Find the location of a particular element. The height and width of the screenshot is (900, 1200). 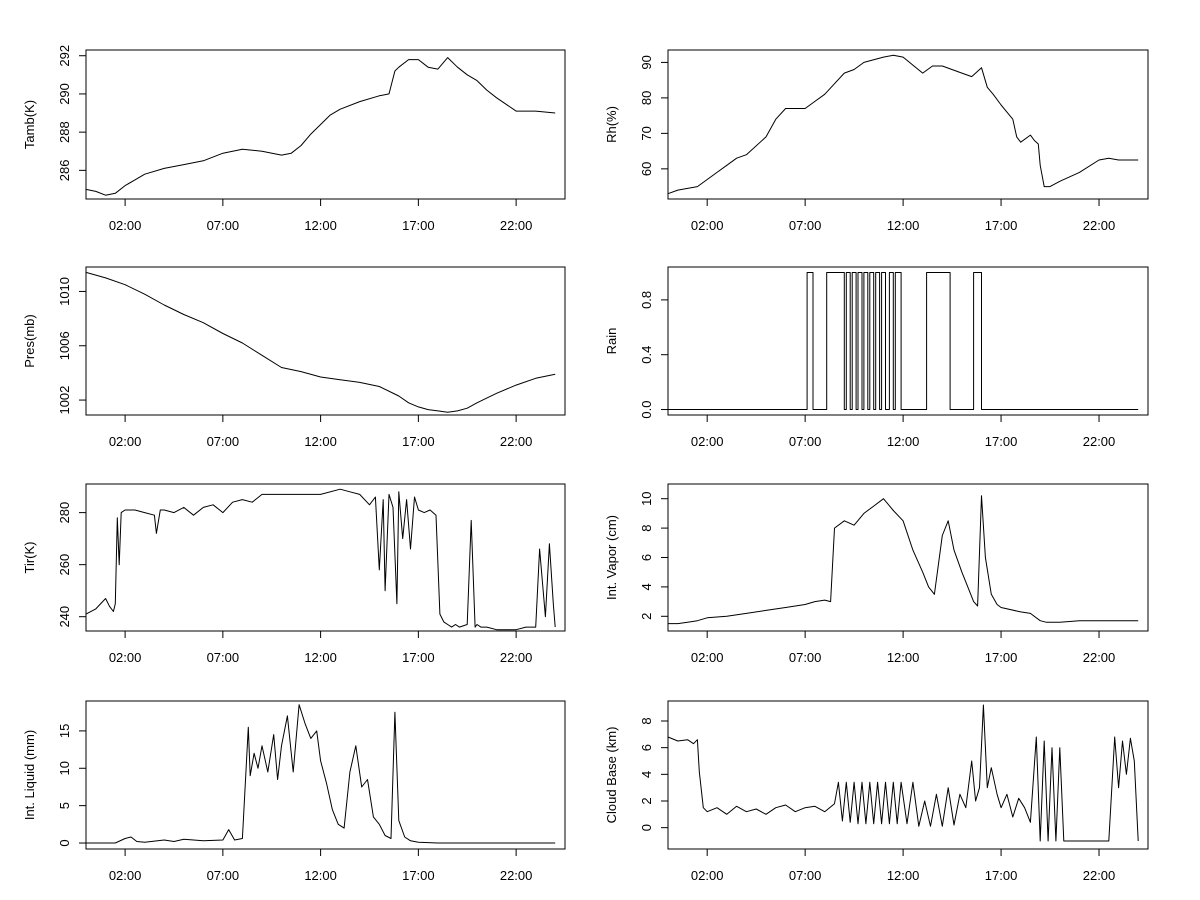

y-axis-label: Int. Vapor (cm) is located at coordinates (611, 557).